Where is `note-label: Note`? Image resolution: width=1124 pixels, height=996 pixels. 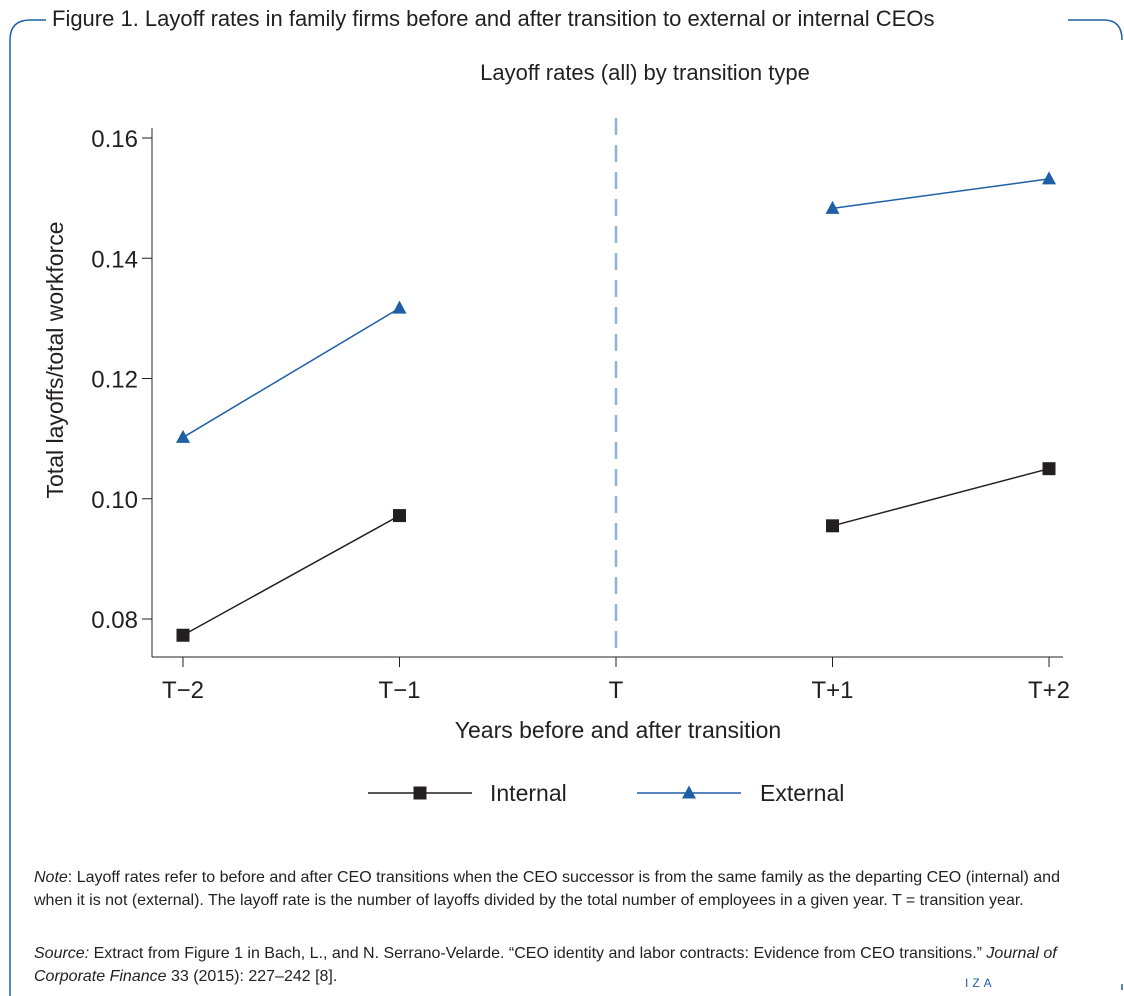
note-label: Note is located at coordinates (51, 877).